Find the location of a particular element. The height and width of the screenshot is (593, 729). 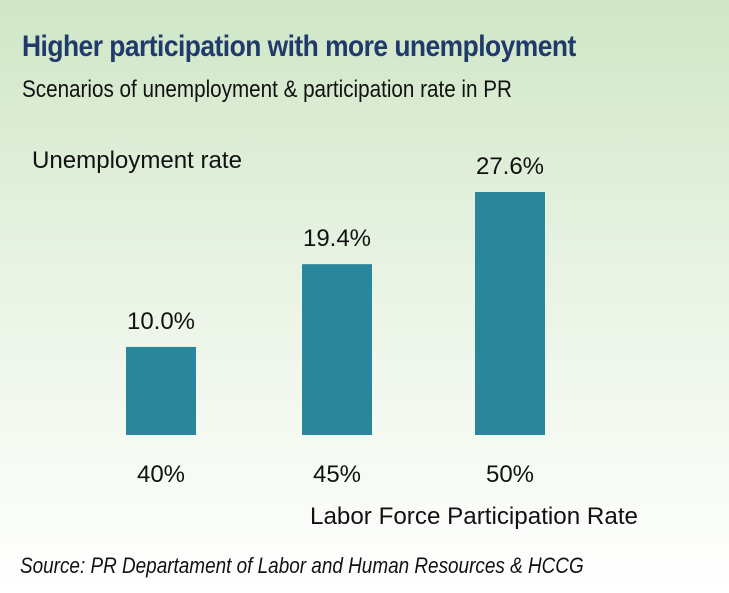

x-tick-label-2: 45% is located at coordinates (337, 474).